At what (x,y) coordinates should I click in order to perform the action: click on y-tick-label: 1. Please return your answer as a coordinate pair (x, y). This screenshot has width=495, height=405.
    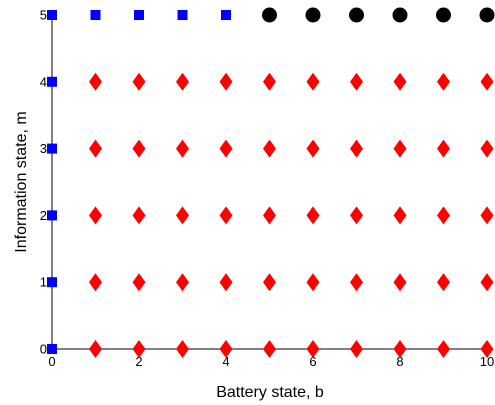
    Looking at the image, I should click on (43, 282).